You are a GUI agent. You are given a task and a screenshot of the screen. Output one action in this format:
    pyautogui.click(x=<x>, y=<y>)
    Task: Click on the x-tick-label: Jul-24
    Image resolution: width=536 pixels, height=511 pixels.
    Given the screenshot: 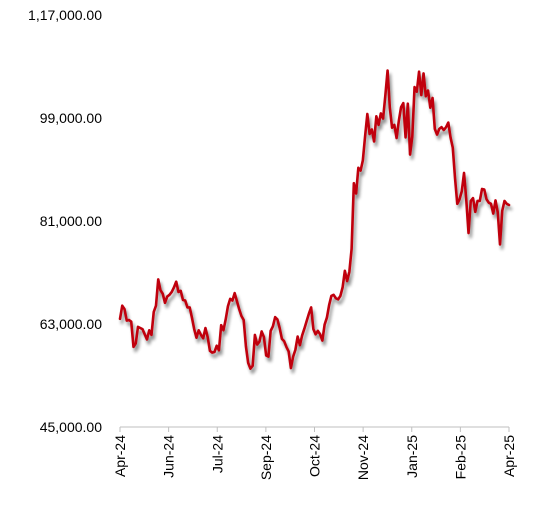 What is the action you would take?
    pyautogui.click(x=217, y=454)
    